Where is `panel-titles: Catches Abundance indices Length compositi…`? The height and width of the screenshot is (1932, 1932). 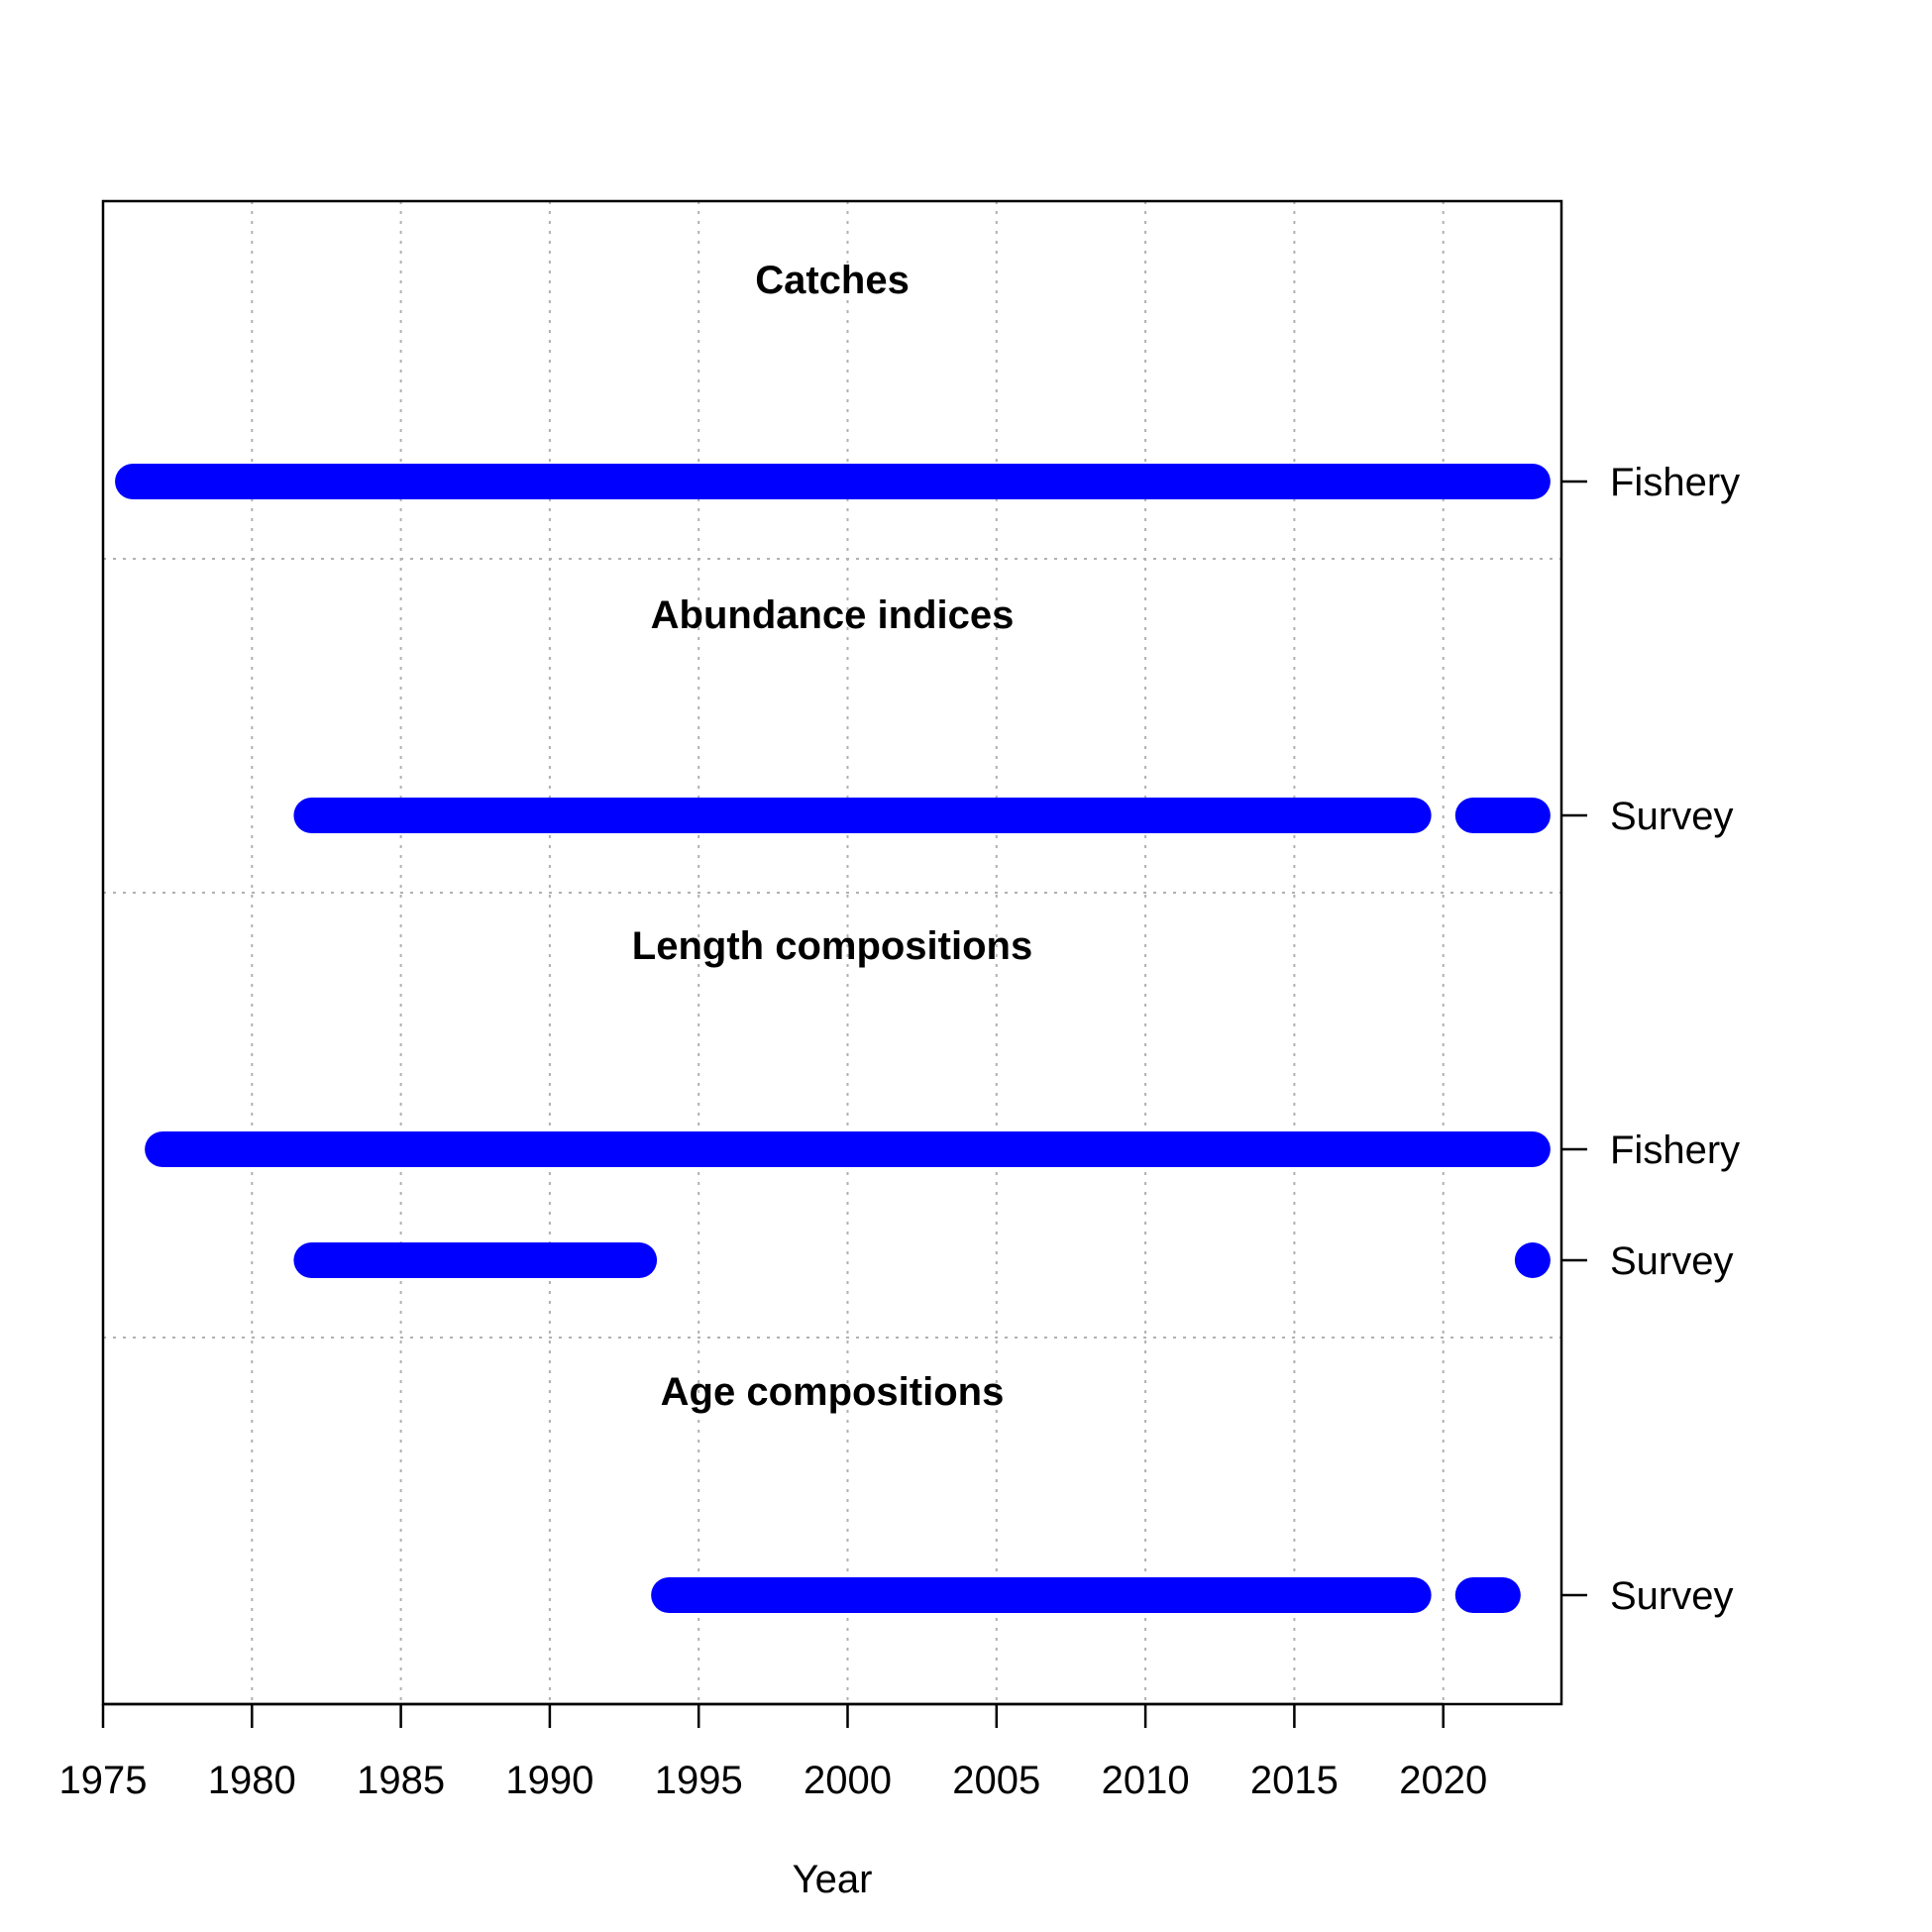 panel-titles: Catches Abundance indices Length compositi… is located at coordinates (832, 836).